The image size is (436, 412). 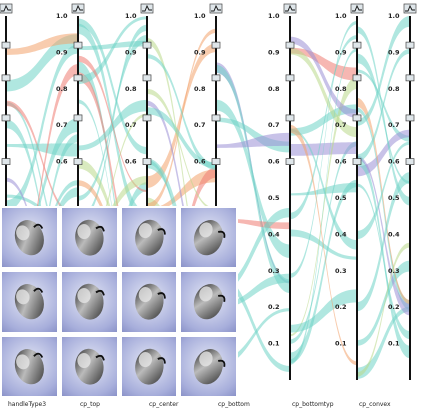 What do you see at coordinates (234, 404) in the screenshot?
I see `axis-label: cp_bottom` at bounding box center [234, 404].